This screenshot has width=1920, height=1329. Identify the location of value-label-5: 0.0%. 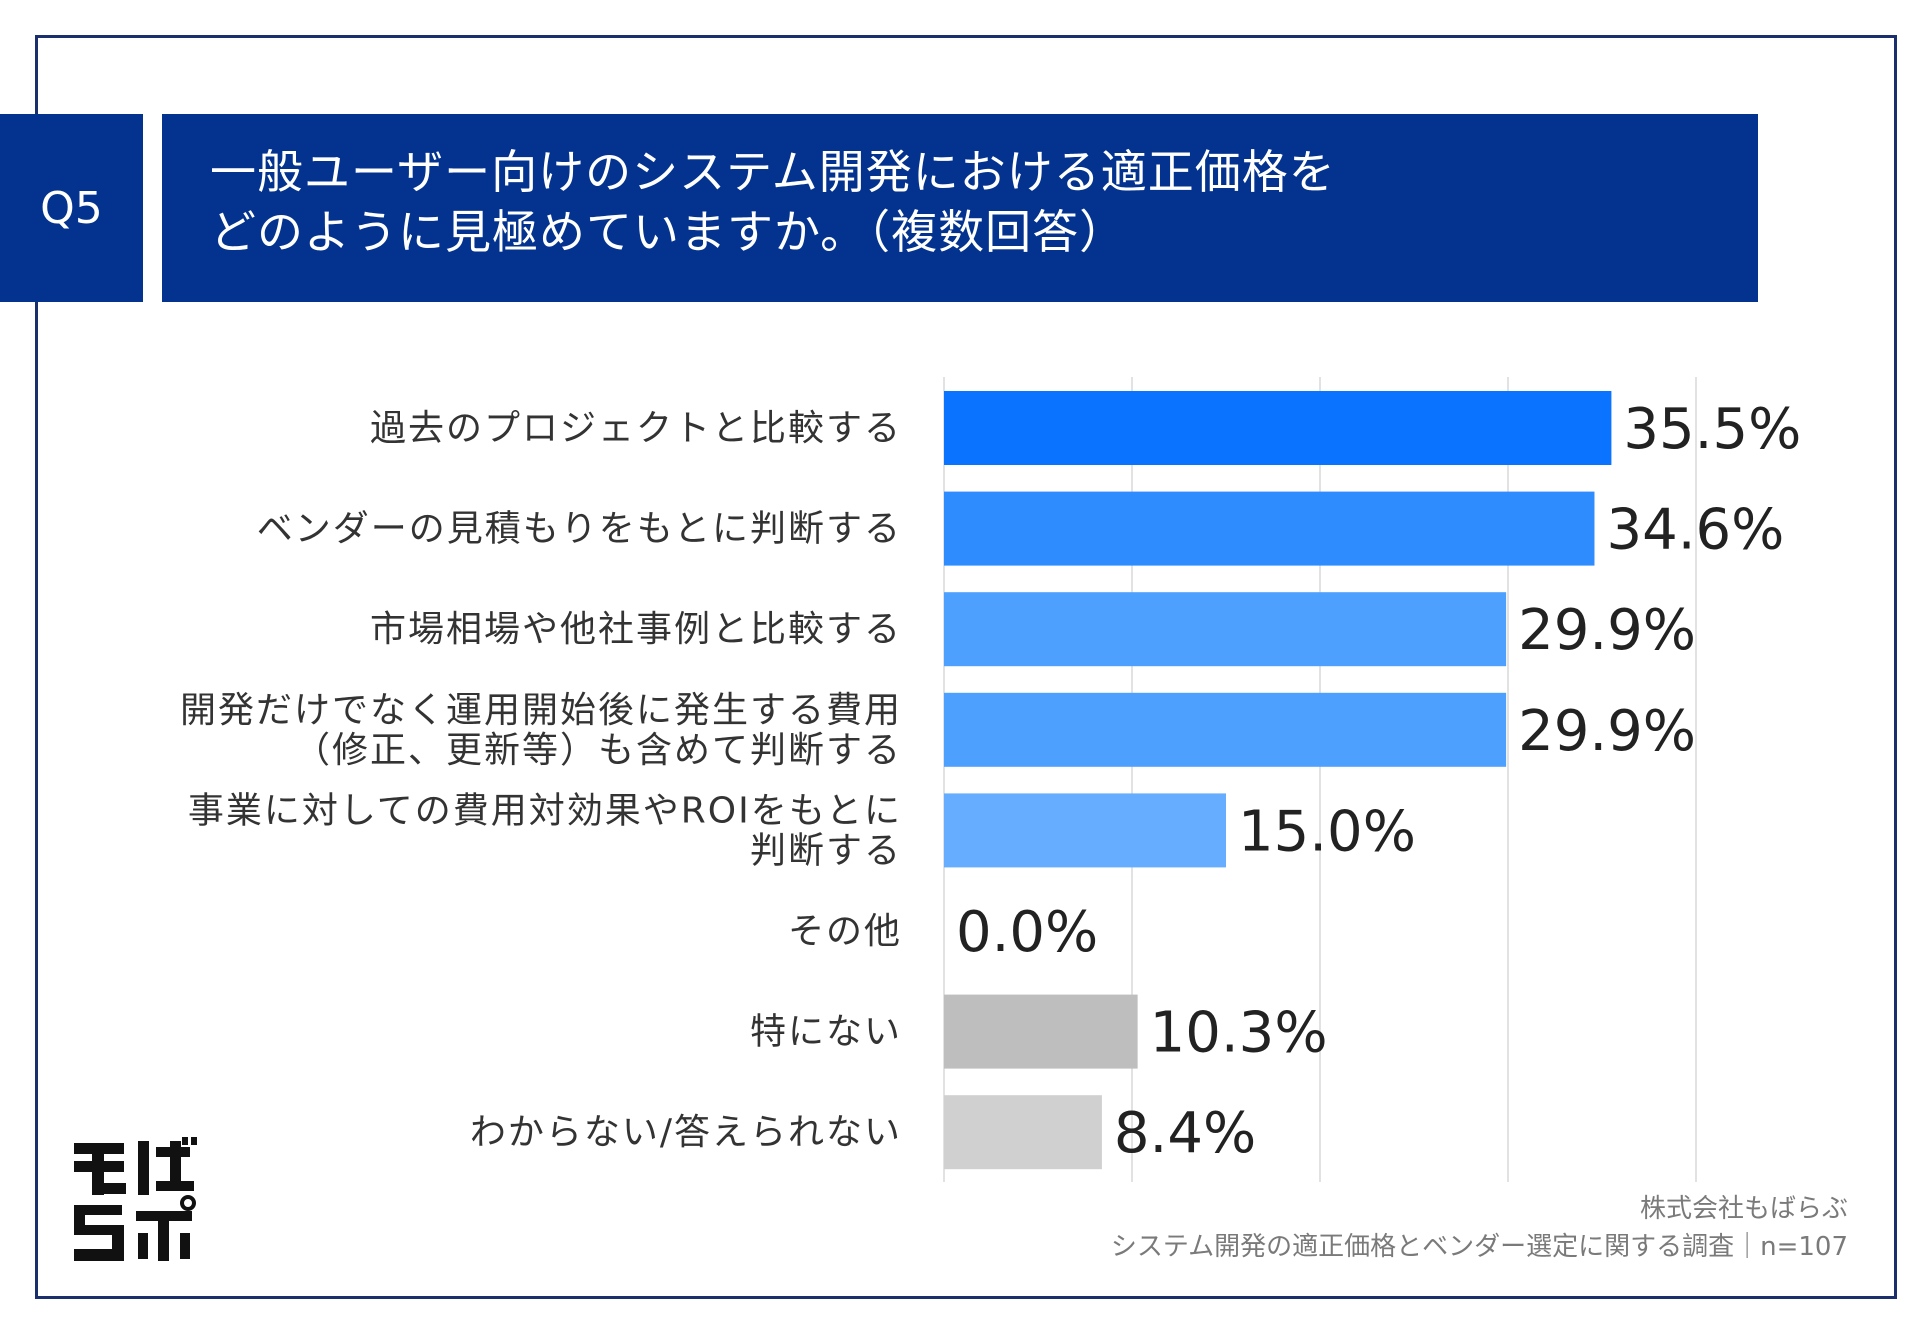
(1027, 932).